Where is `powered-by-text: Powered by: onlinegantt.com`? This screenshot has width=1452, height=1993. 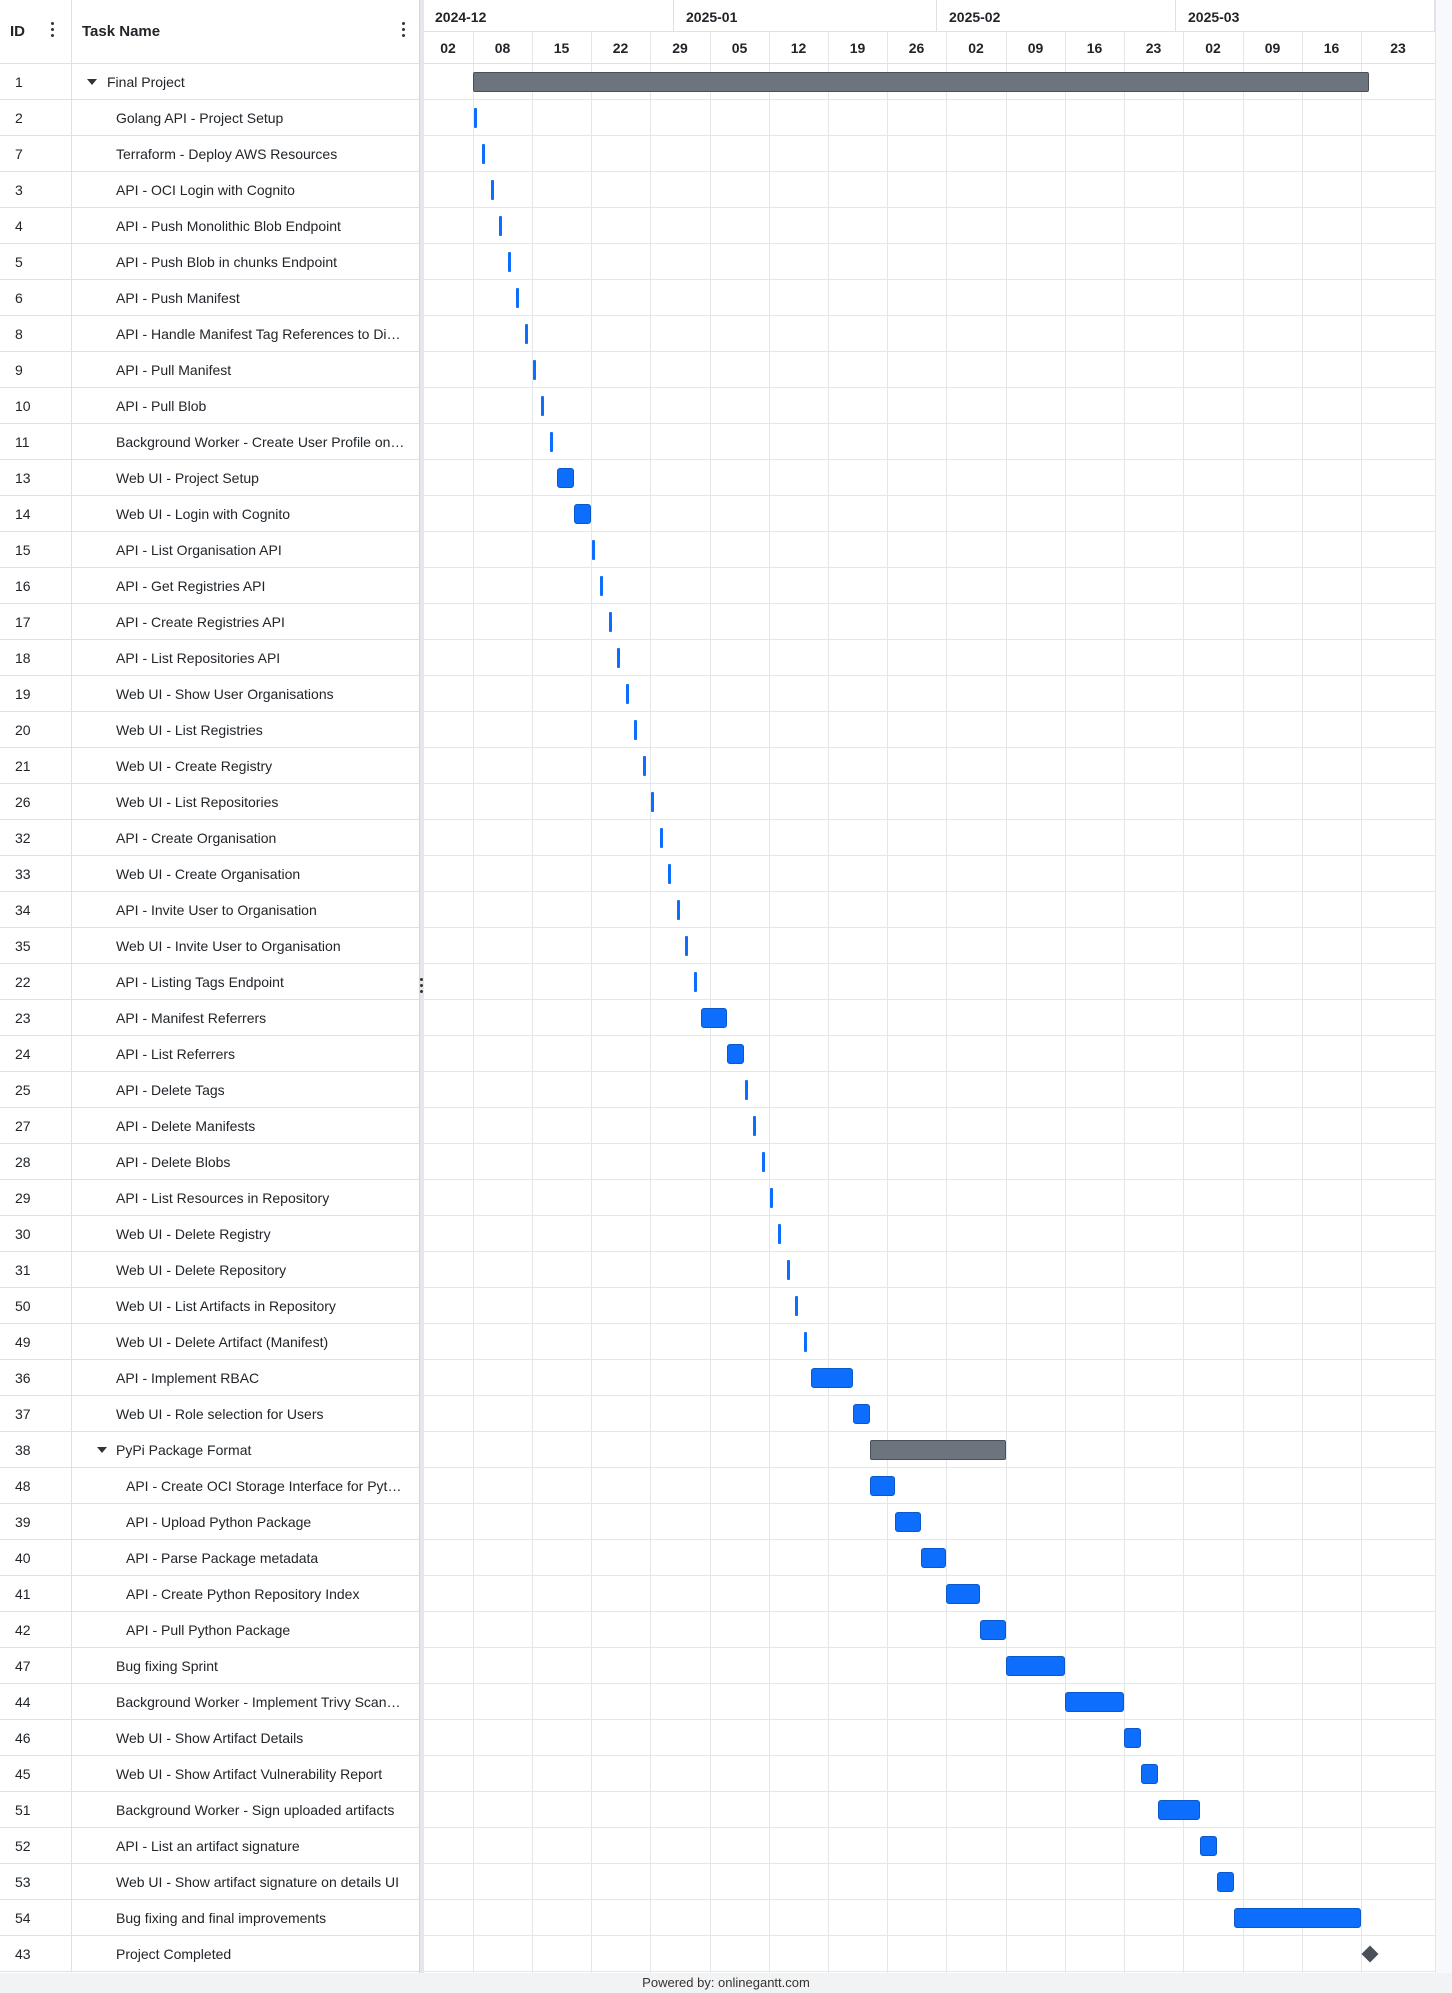
powered-by-text: Powered by: onlinegantt.com is located at coordinates (726, 1982).